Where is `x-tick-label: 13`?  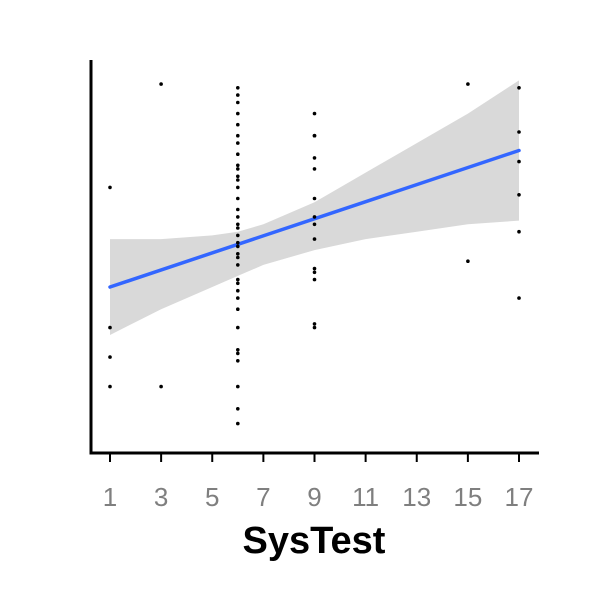
x-tick-label: 13 is located at coordinates (416, 497).